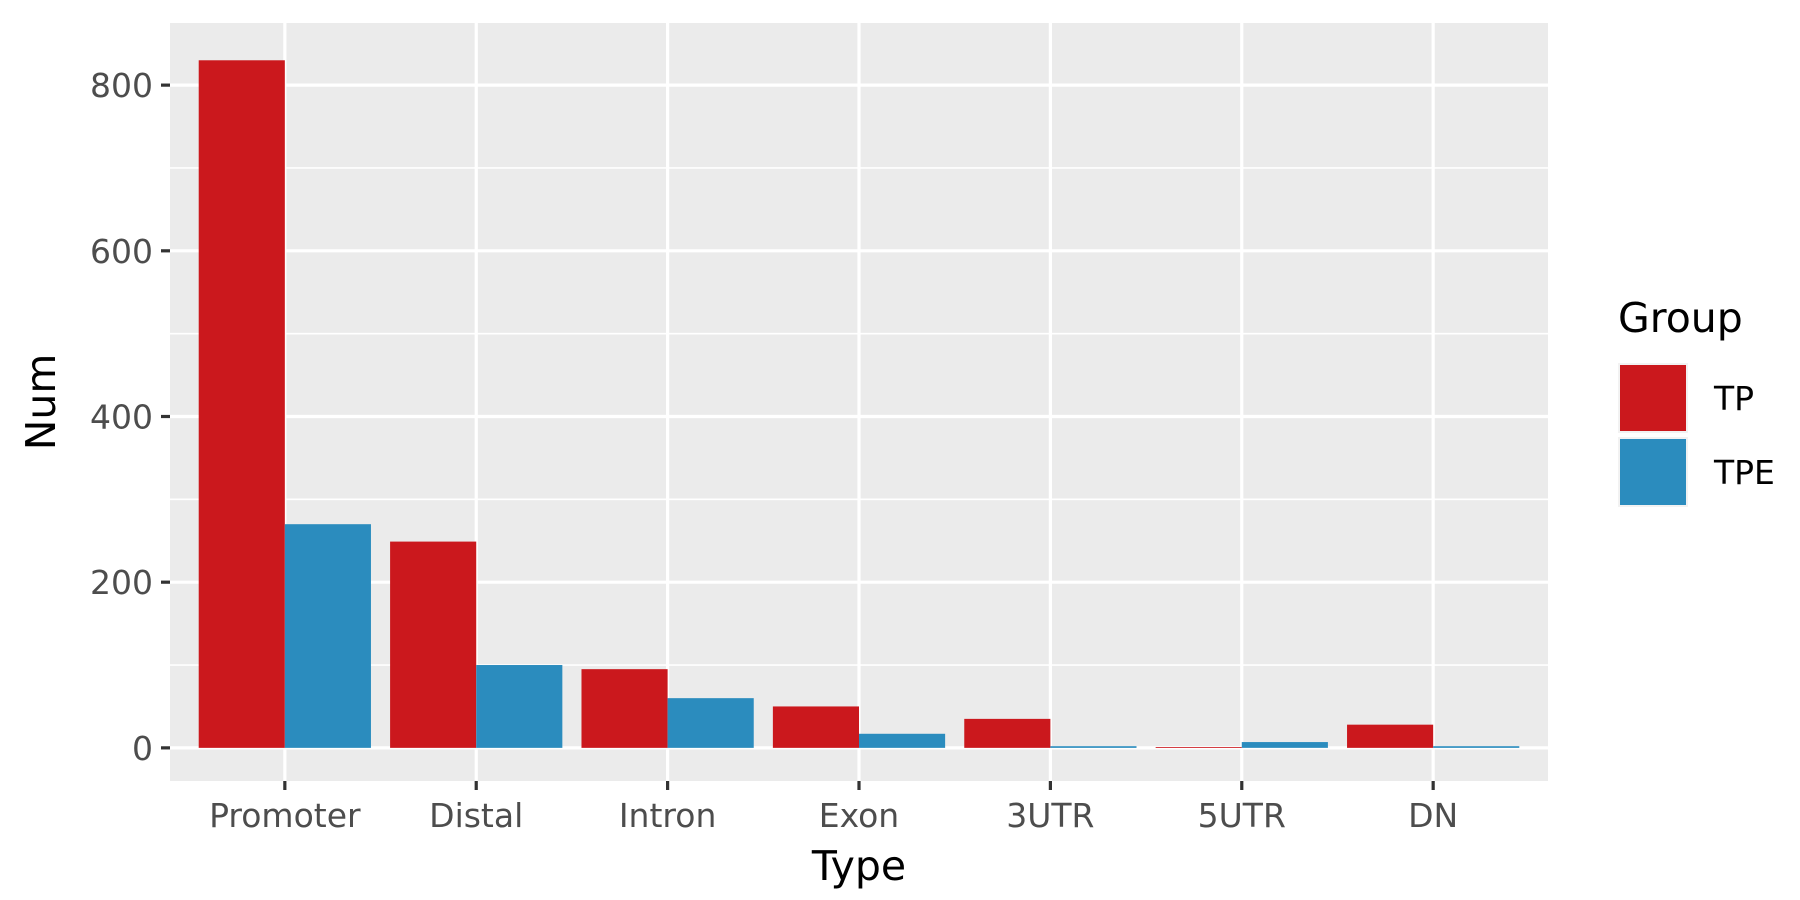 The width and height of the screenshot is (1800, 900). I want to click on x-axis: Promoter Distal Intron Exon 3UTR 5UTR DN, so click(833, 808).